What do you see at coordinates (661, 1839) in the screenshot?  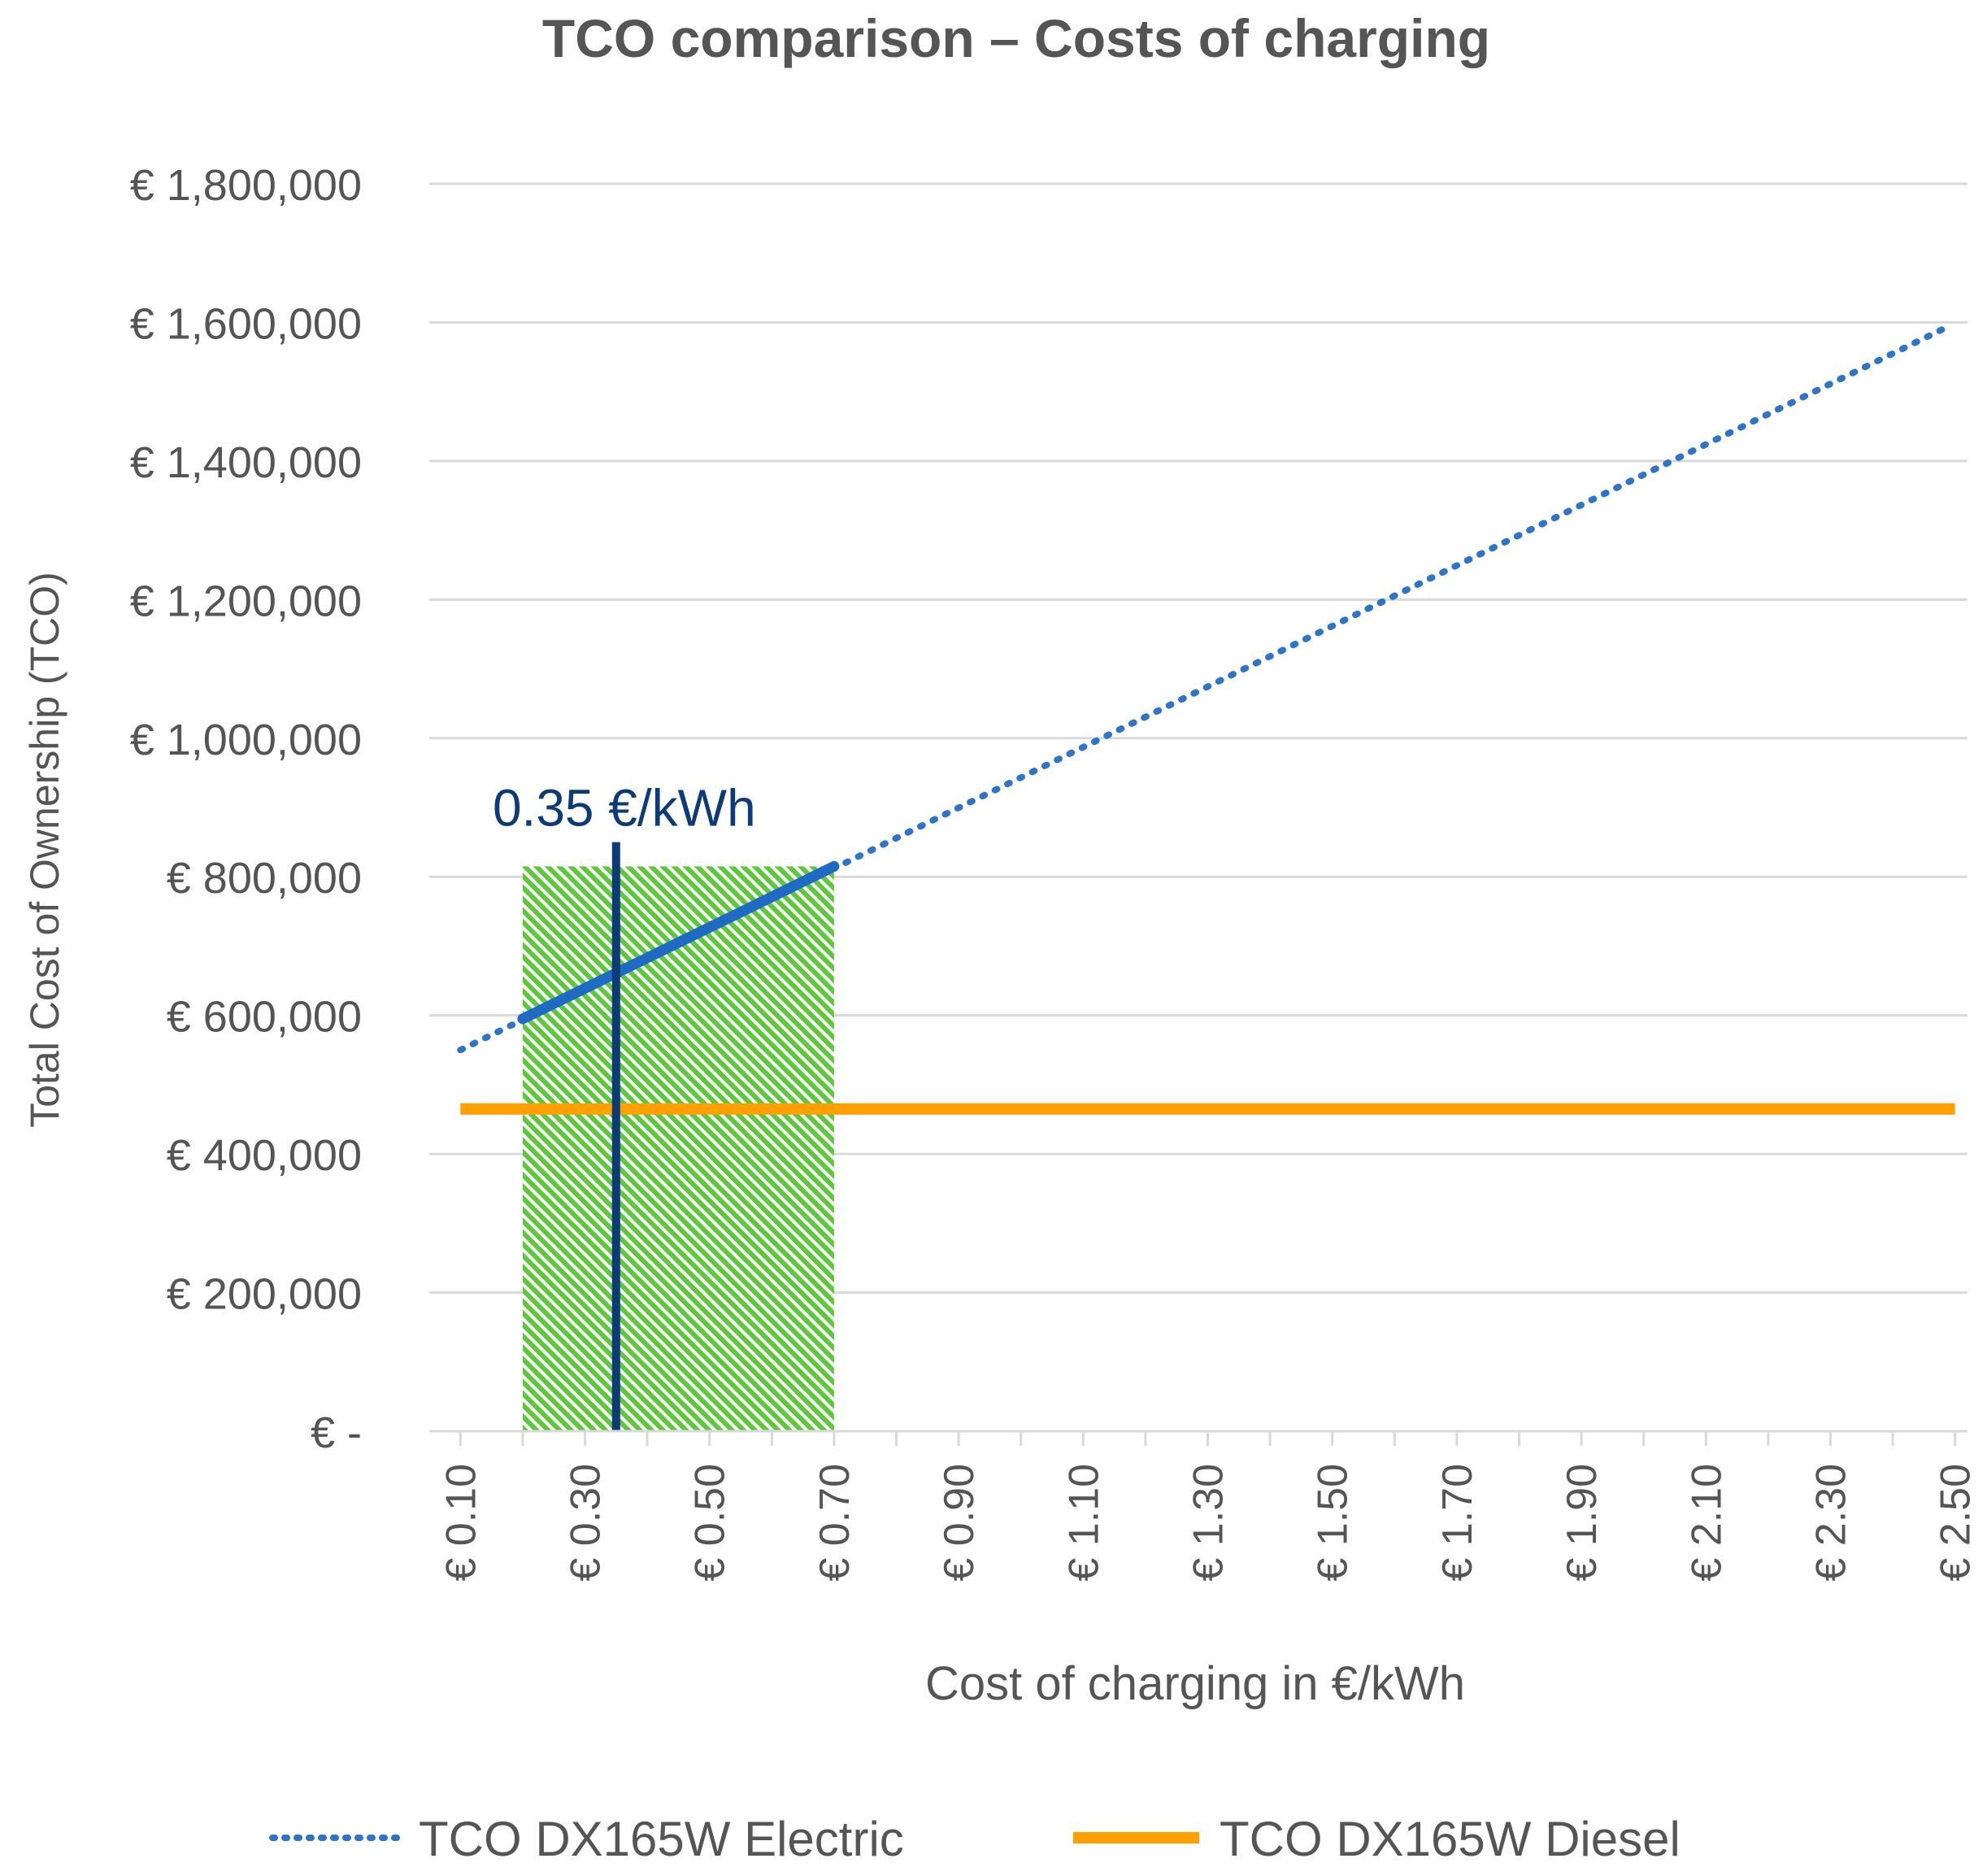 I see `legend-electric-label: TCO DX165W Electric` at bounding box center [661, 1839].